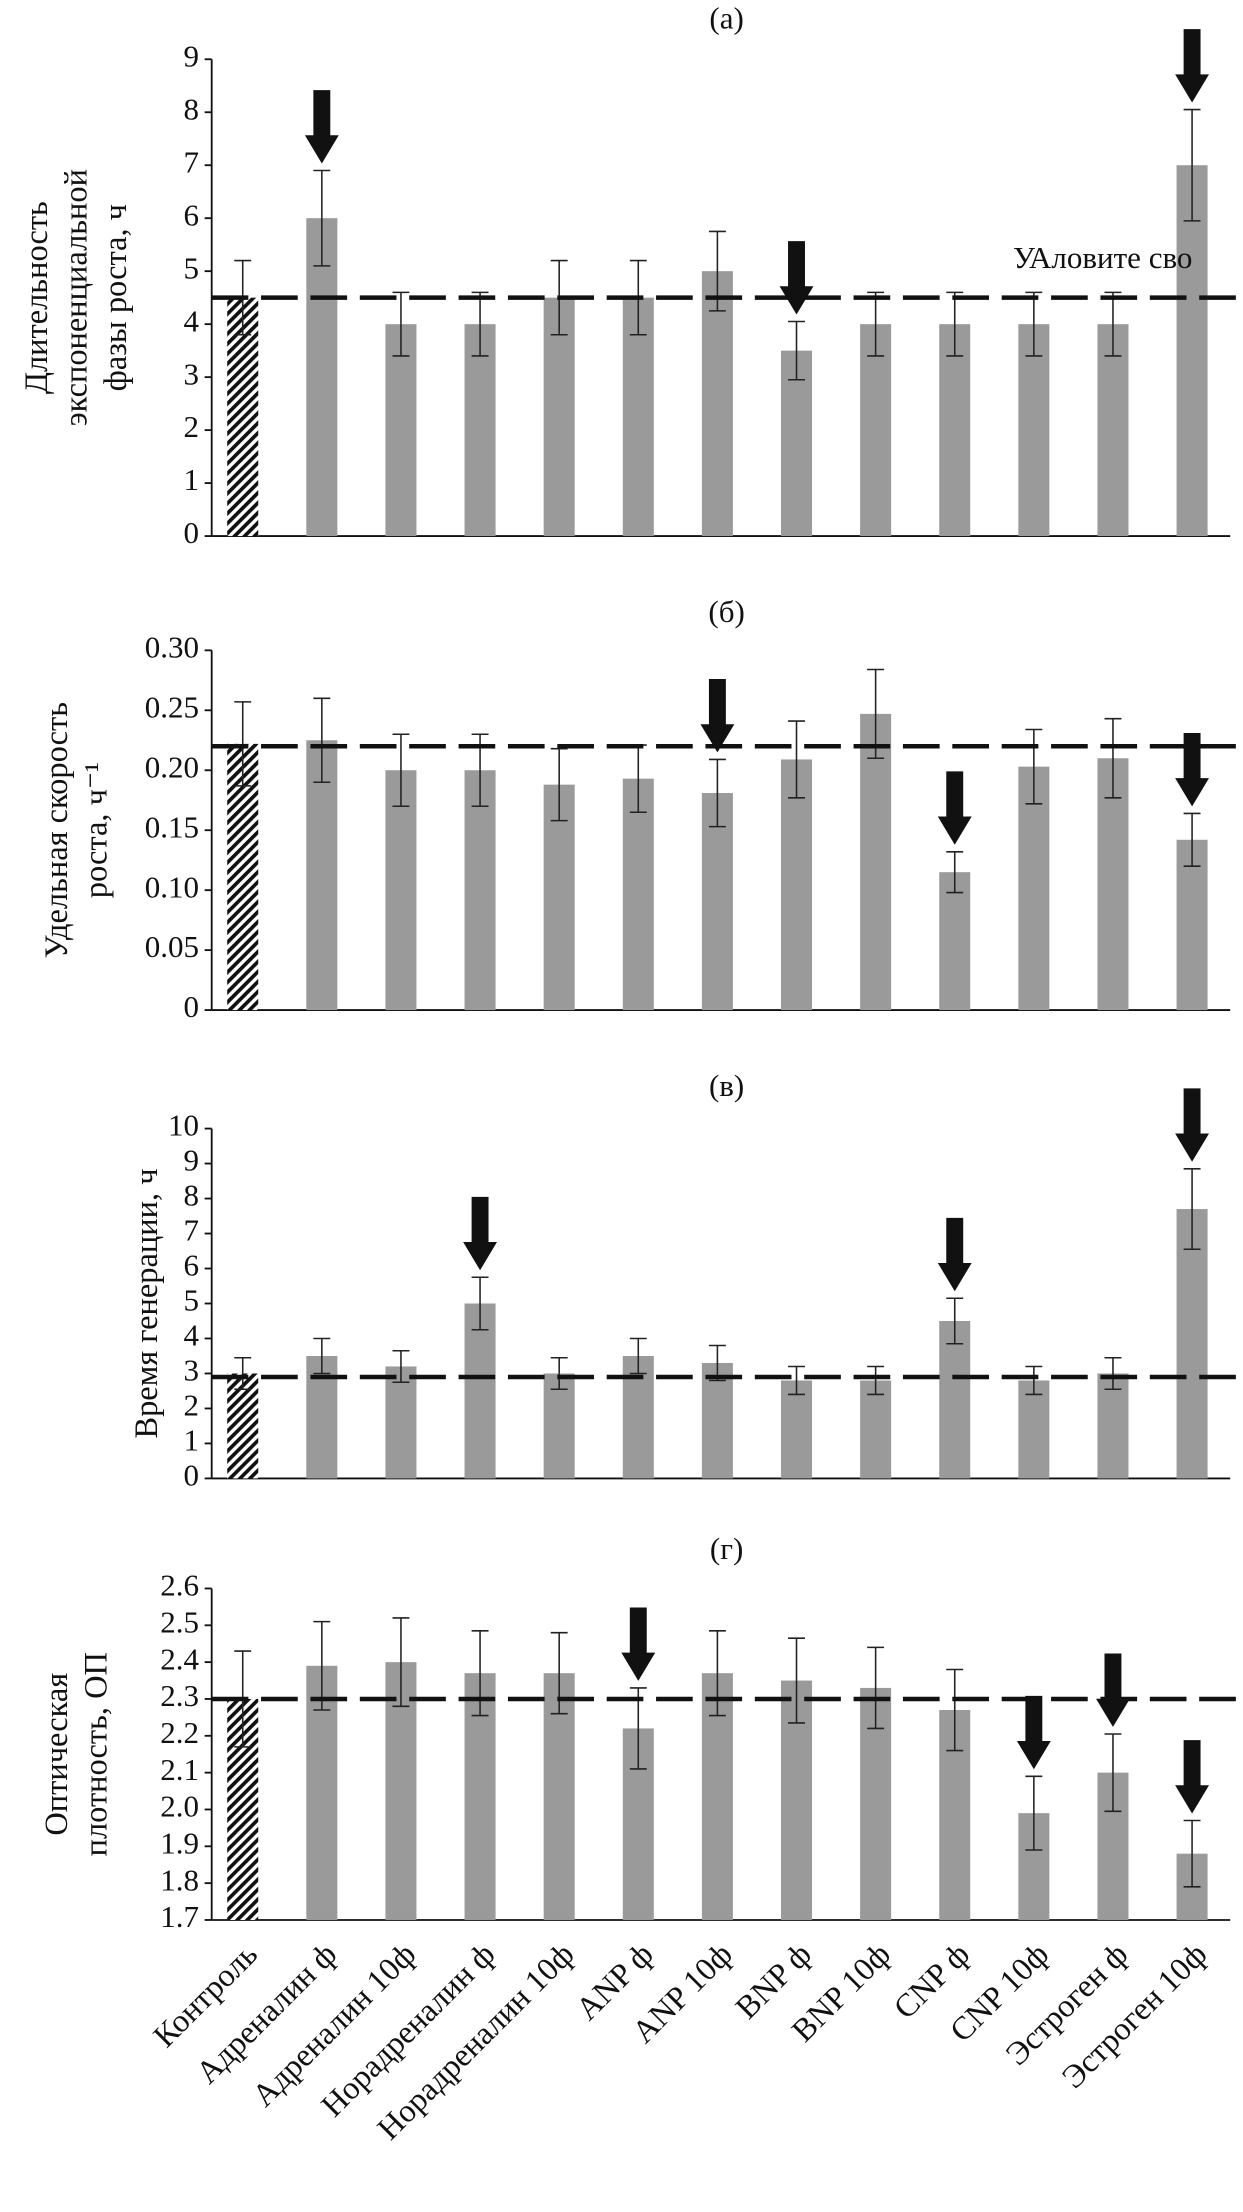 Image resolution: width=1243 pixels, height=2212 pixels. I want to click on y-tick-label: 2.3, so click(179, 1695).